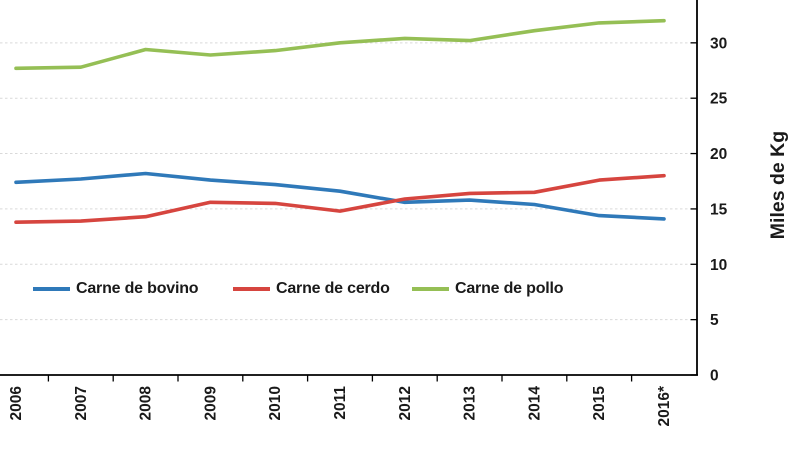  Describe the element at coordinates (333, 288) in the screenshot. I see `legend-label-cerdo: Carne de cerdo` at that location.